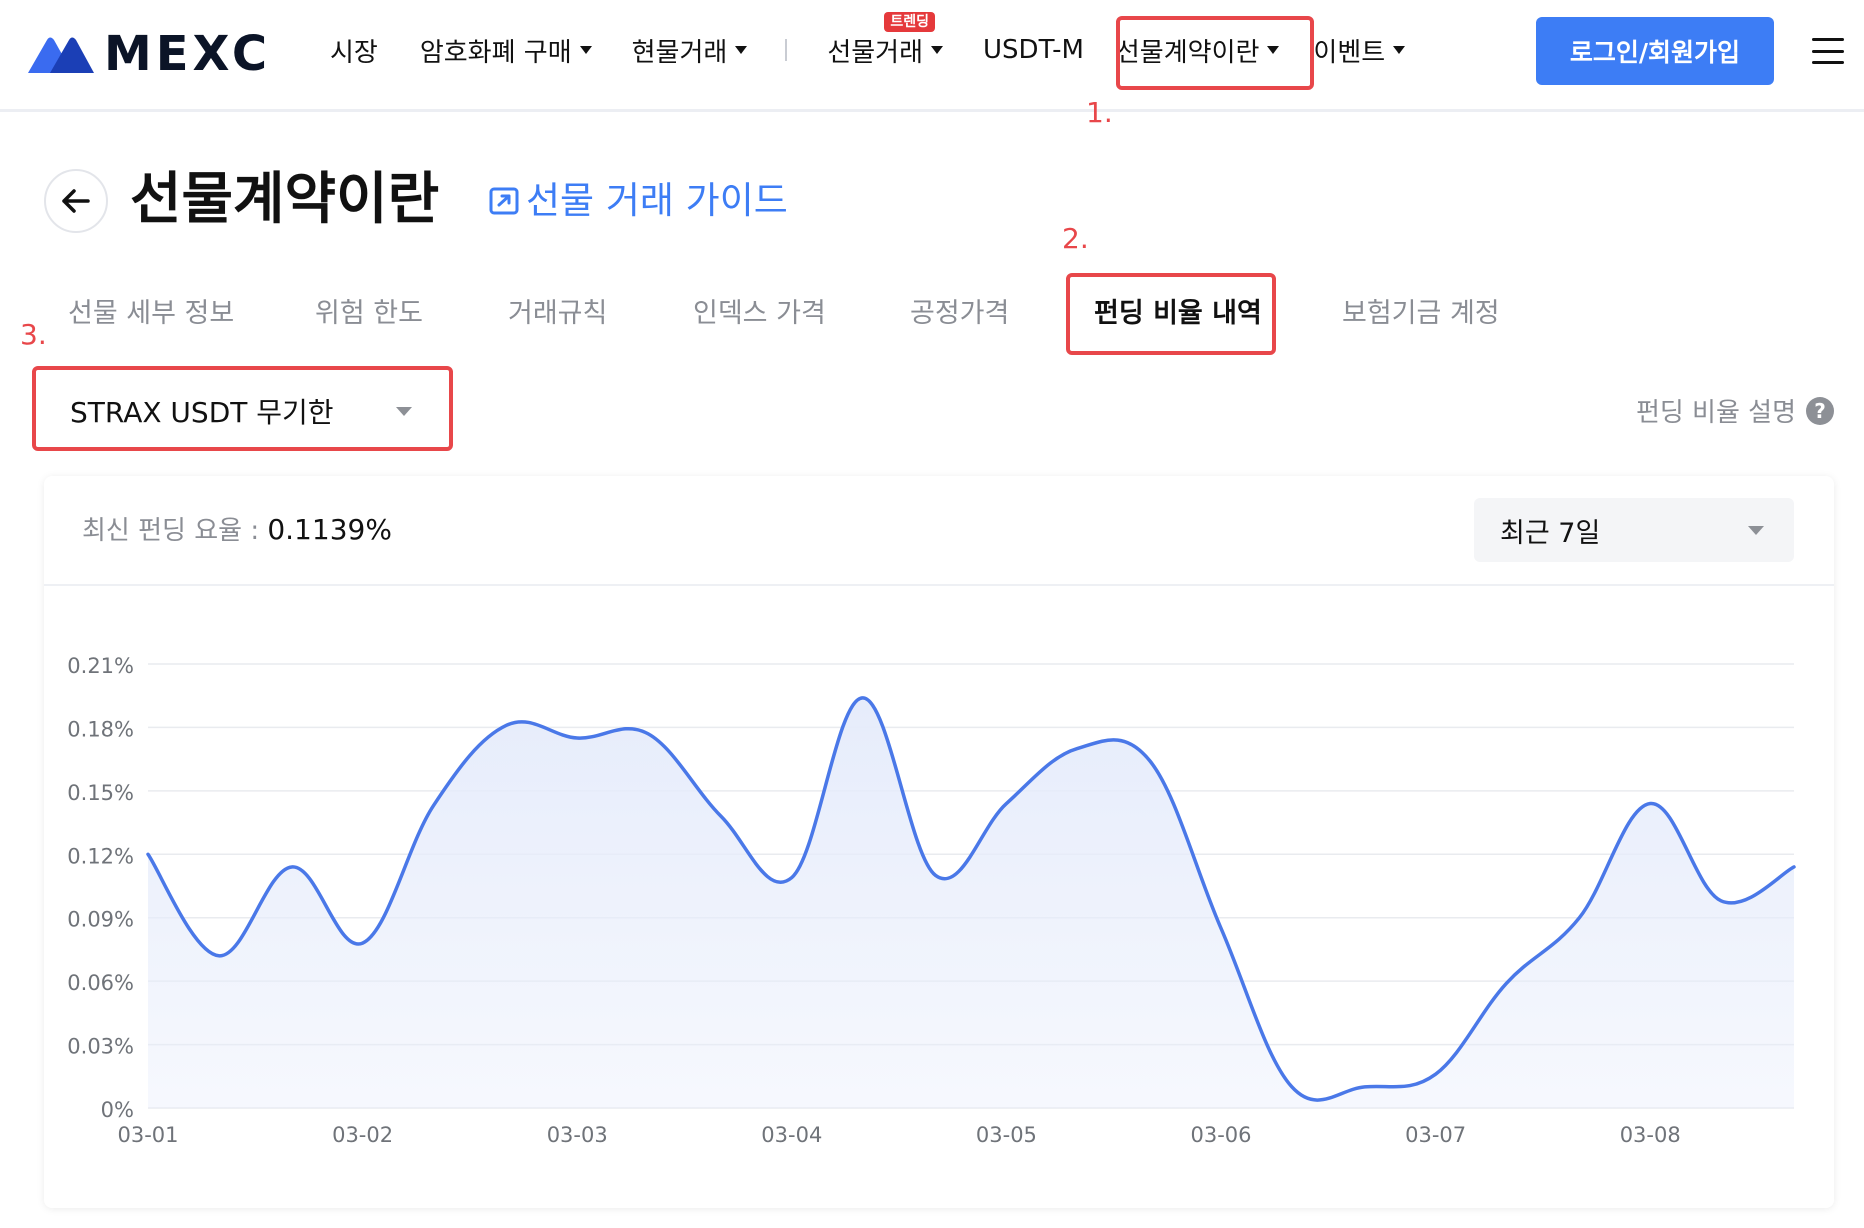 This screenshot has width=1864, height=1228. I want to click on nav-what-is-futures: 선물계약이란, so click(1198, 50).